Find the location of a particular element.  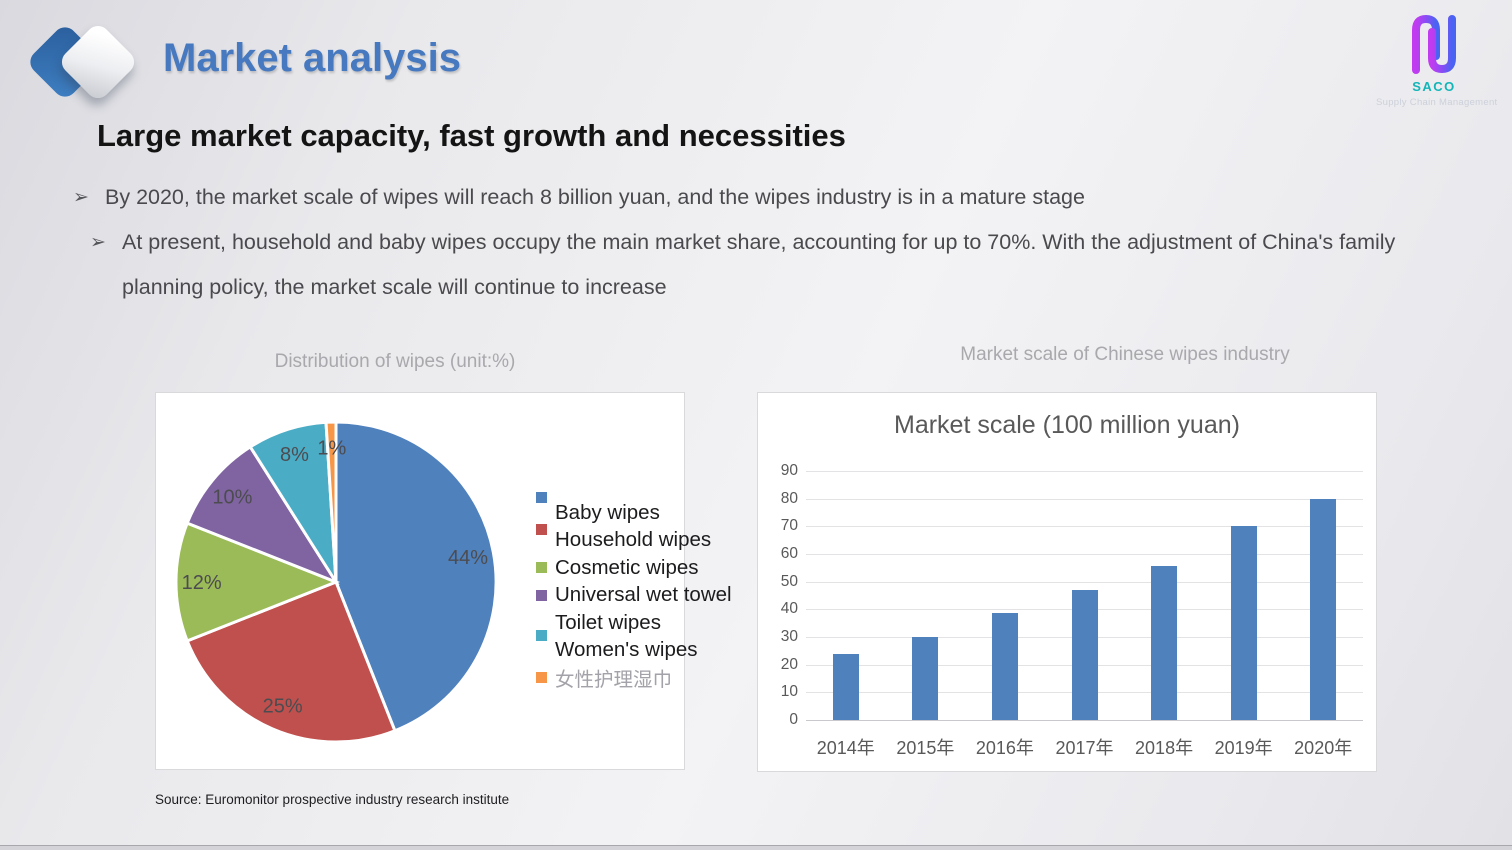

bar-2018年 is located at coordinates (1164, 643).